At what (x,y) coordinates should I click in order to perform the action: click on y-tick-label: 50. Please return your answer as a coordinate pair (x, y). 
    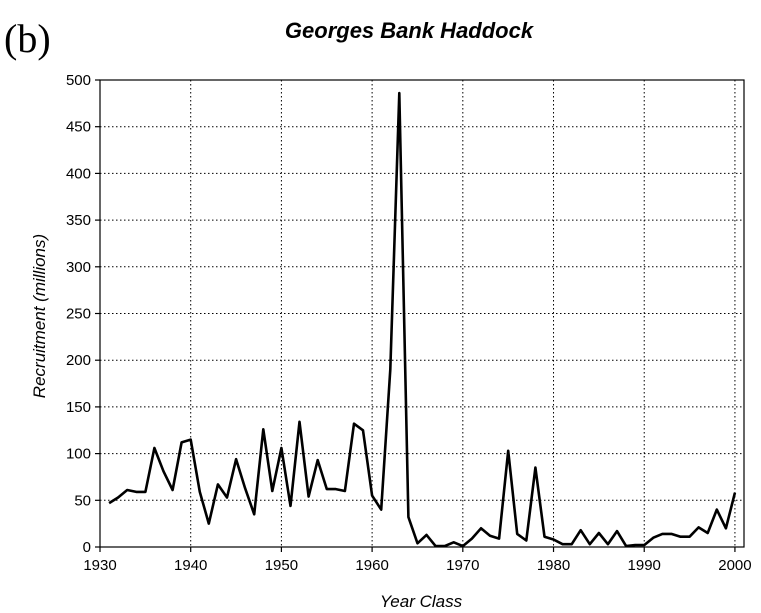
    Looking at the image, I should click on (82, 500).